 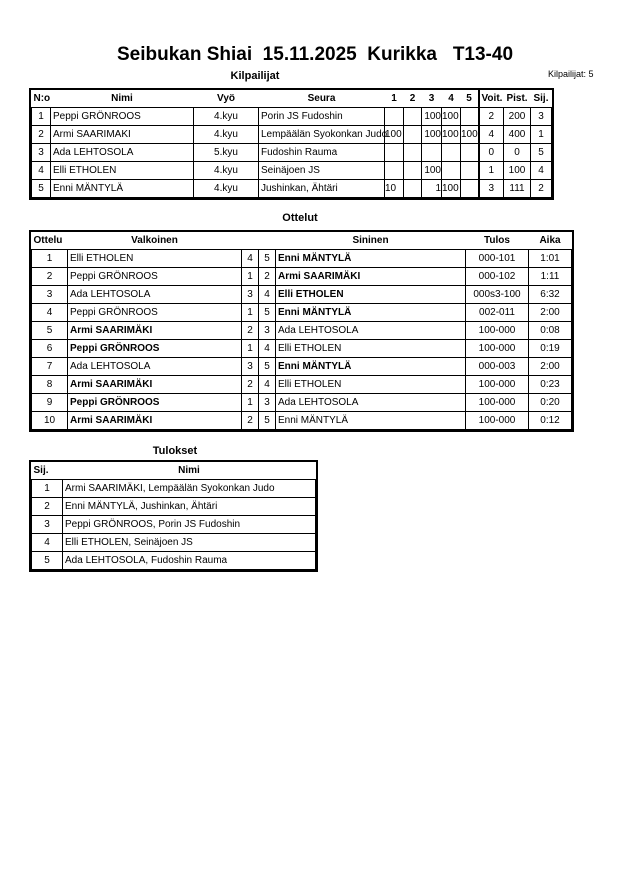 What do you see at coordinates (451, 98) in the screenshot?
I see `column-header-text: 4` at bounding box center [451, 98].